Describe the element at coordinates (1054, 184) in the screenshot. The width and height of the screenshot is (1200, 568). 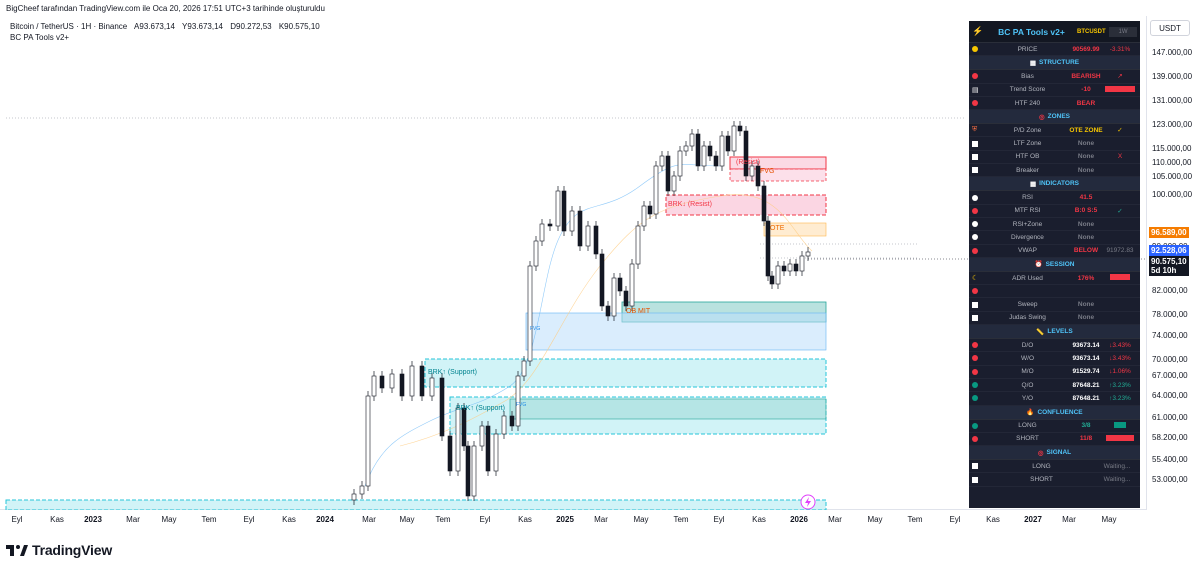
I see `section-indicators: ▦ INDICATORS` at that location.